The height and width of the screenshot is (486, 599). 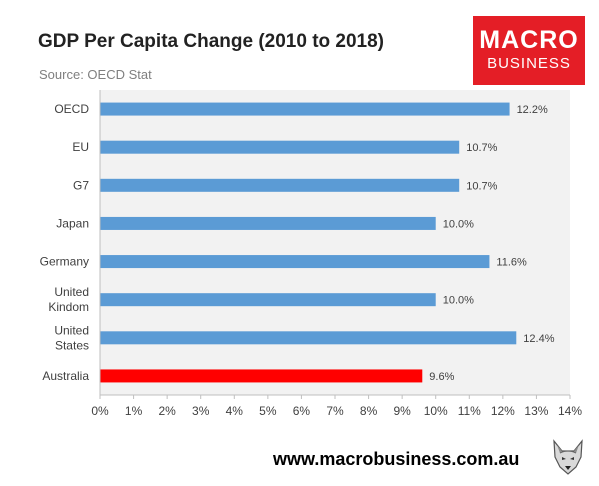 I want to click on x-tick-label: 8%, so click(x=369, y=411).